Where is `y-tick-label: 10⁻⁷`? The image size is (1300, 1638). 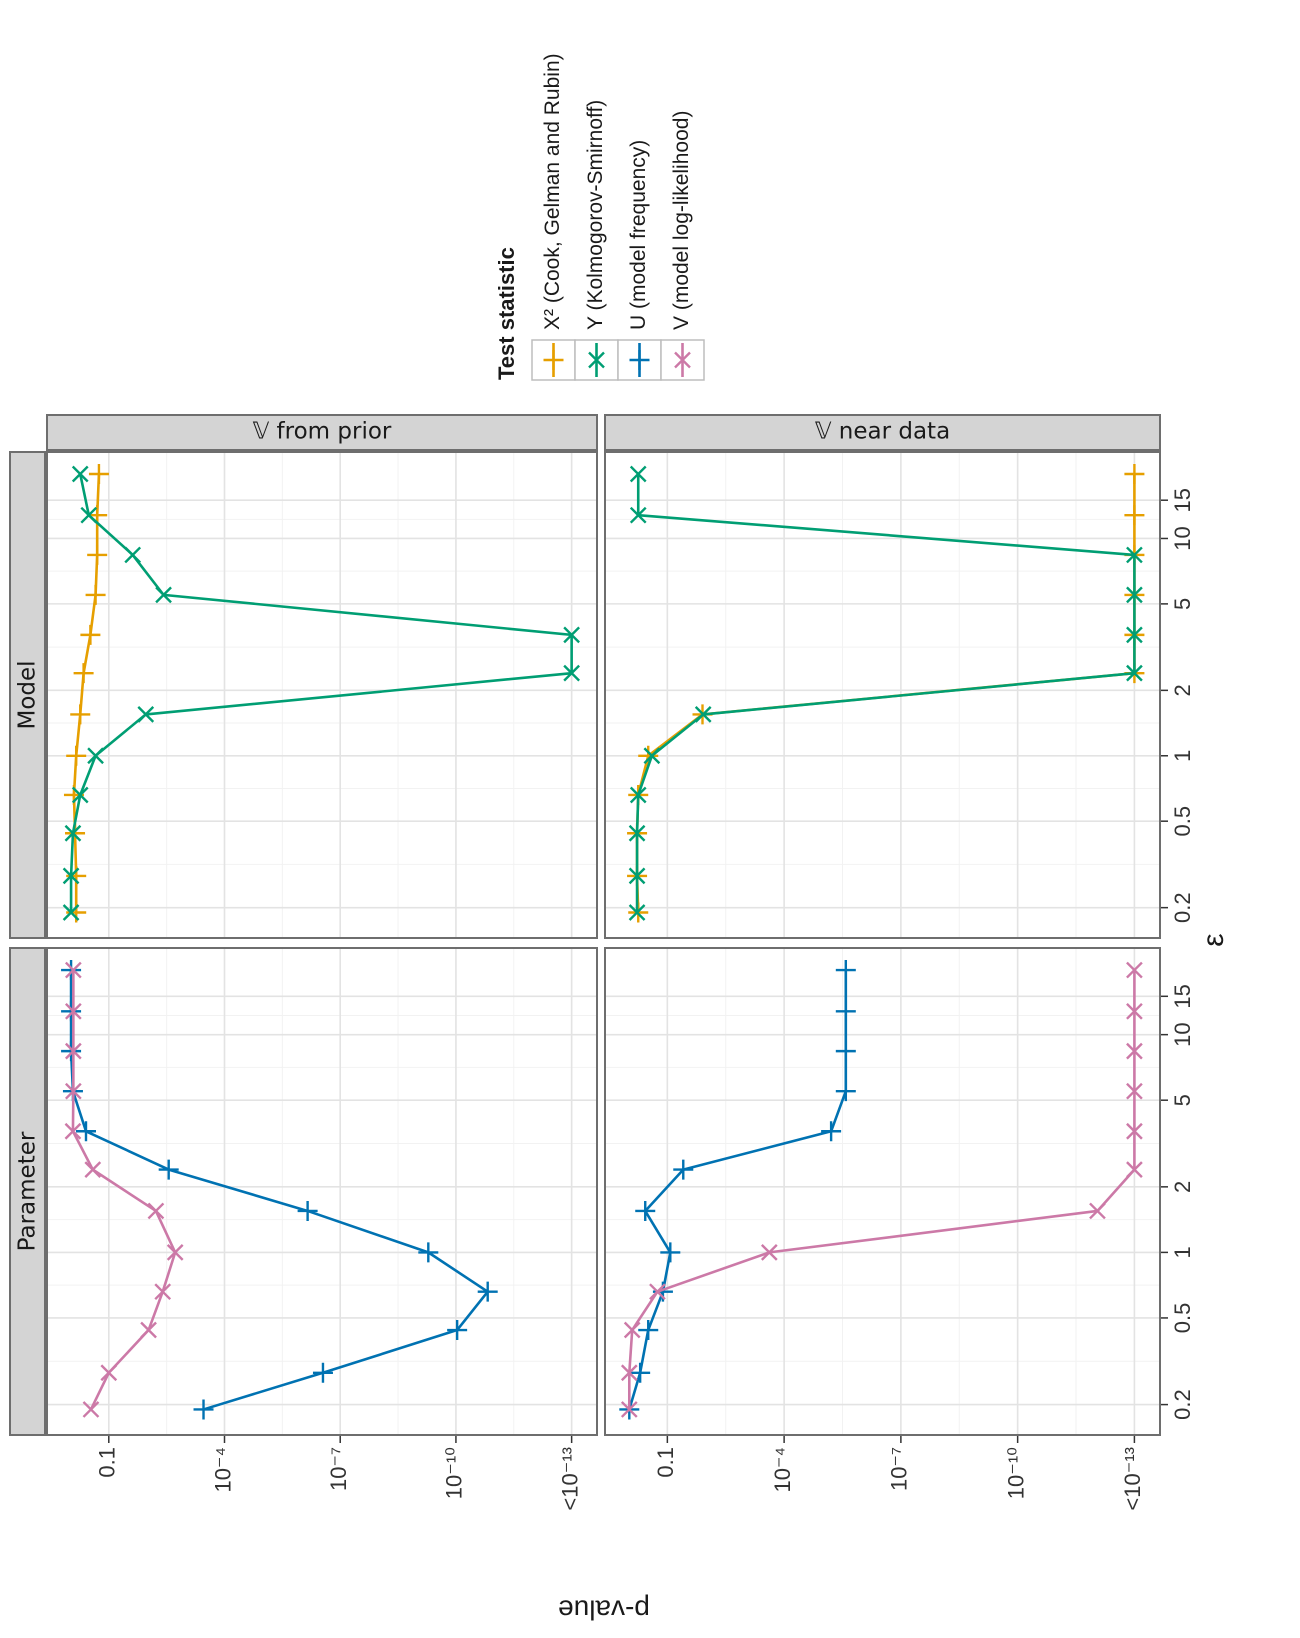 y-tick-label: 10⁻⁷ is located at coordinates (338, 1469).